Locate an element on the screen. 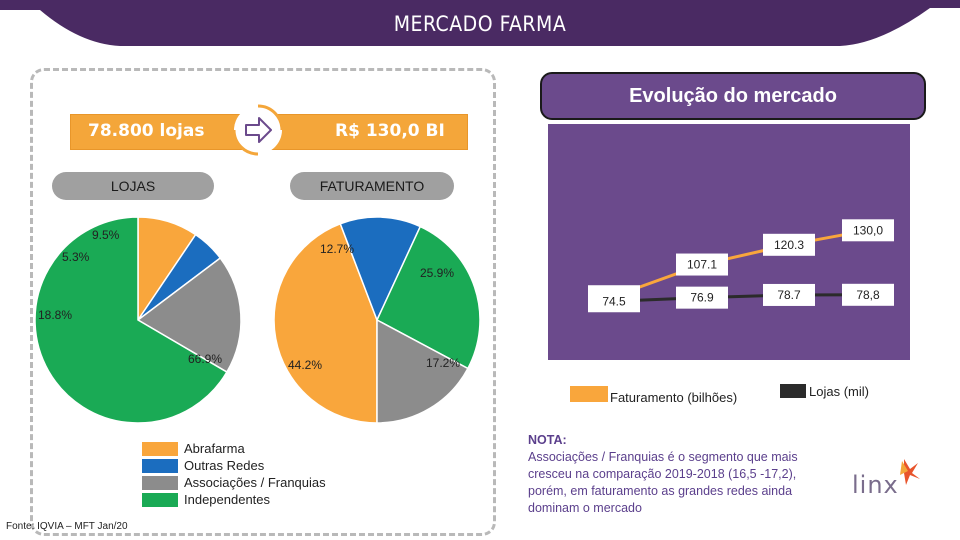 The width and height of the screenshot is (960, 540). legend-label-lojas: Lojas (mil) is located at coordinates (839, 391).